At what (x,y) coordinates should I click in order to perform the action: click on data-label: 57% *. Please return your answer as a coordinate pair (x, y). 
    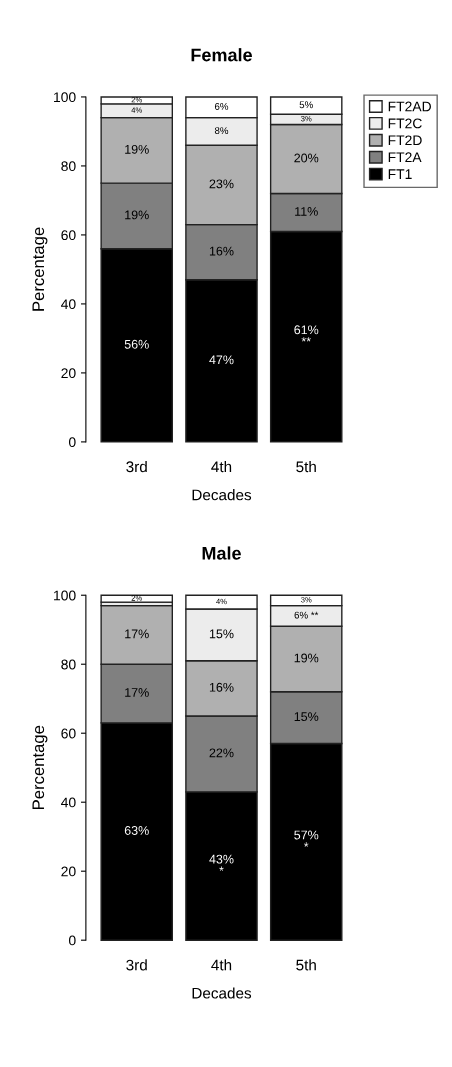
    Looking at the image, I should click on (306, 838).